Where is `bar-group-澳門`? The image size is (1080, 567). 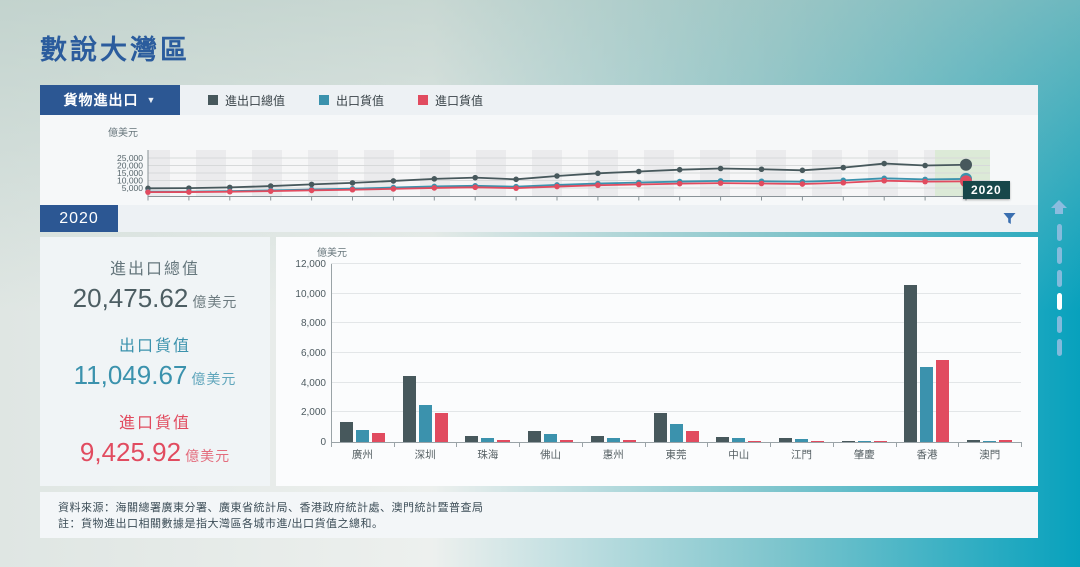
bar-group-澳門 is located at coordinates (989, 353).